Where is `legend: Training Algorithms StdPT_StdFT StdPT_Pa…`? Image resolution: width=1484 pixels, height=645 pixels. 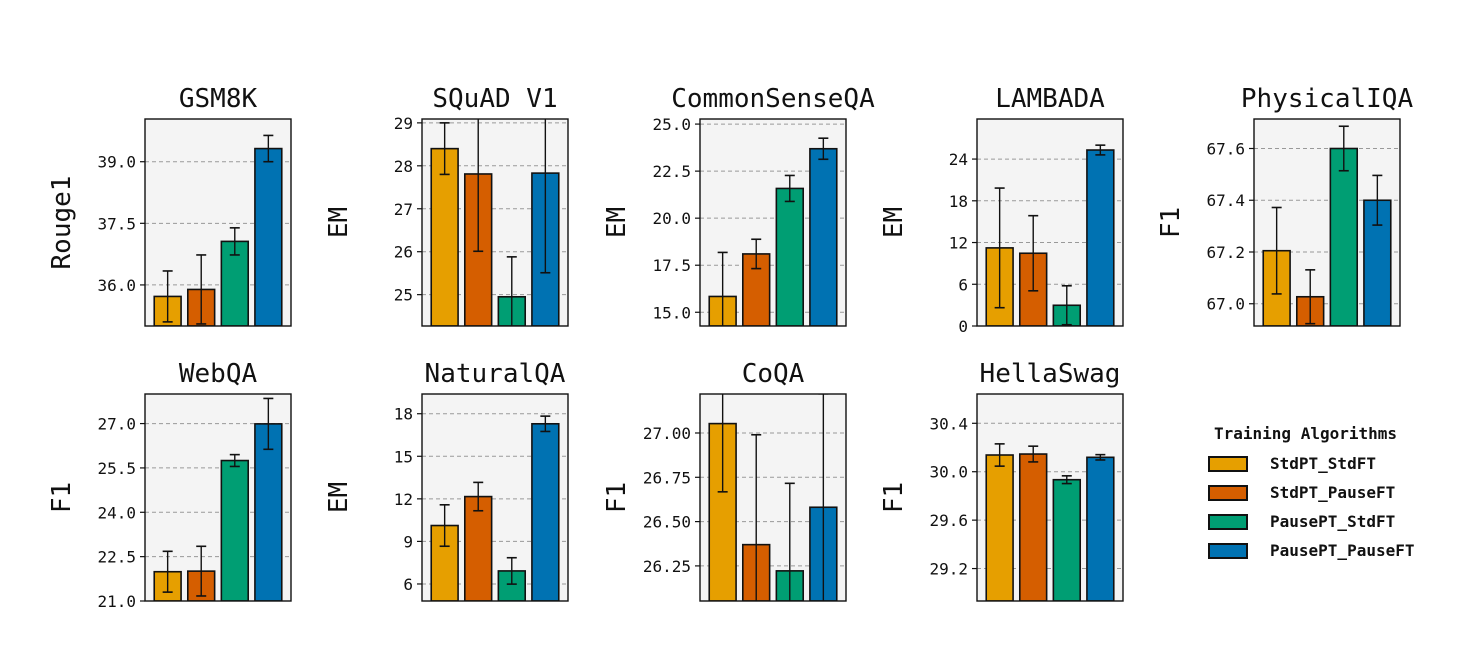
legend: Training Algorithms StdPT_StdFT StdPT_Pa… is located at coordinates (1309, 494).